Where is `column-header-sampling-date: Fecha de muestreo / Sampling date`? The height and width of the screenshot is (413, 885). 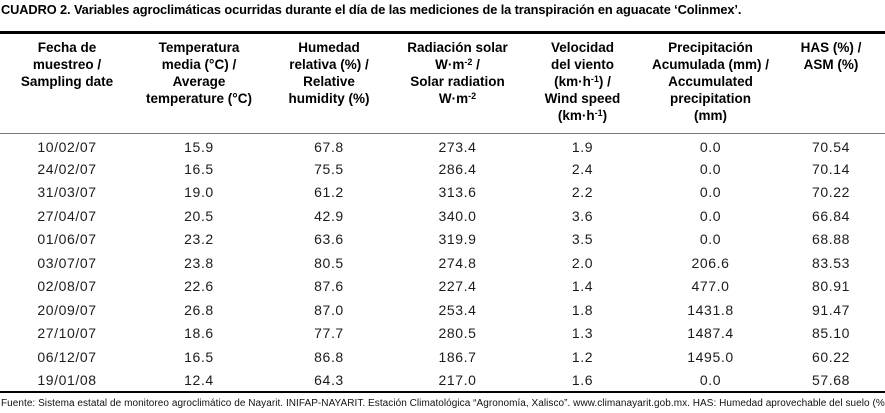
column-header-sampling-date: Fecha de muestreo / Sampling date is located at coordinates (67, 83).